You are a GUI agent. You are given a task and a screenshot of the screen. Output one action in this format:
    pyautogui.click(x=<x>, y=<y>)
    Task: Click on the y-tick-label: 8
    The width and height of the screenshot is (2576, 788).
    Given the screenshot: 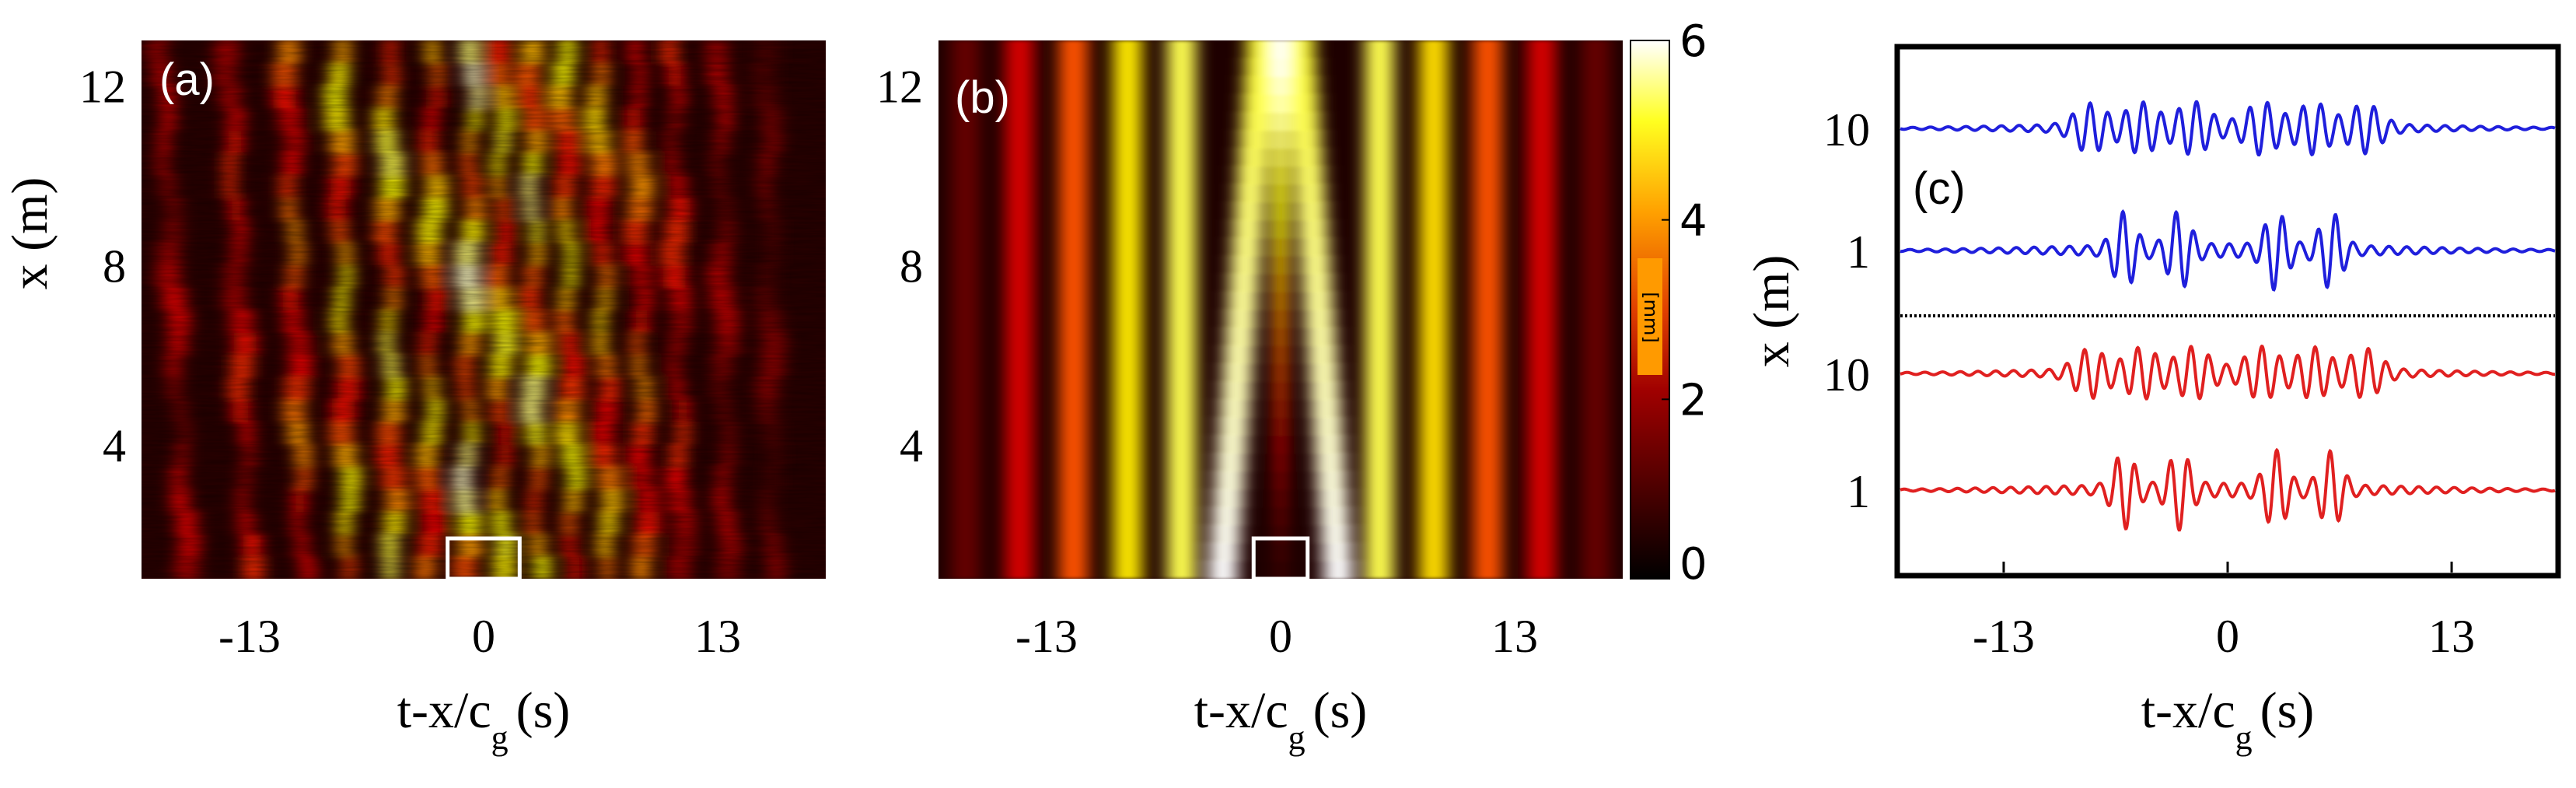 What is the action you would take?
    pyautogui.click(x=114, y=266)
    